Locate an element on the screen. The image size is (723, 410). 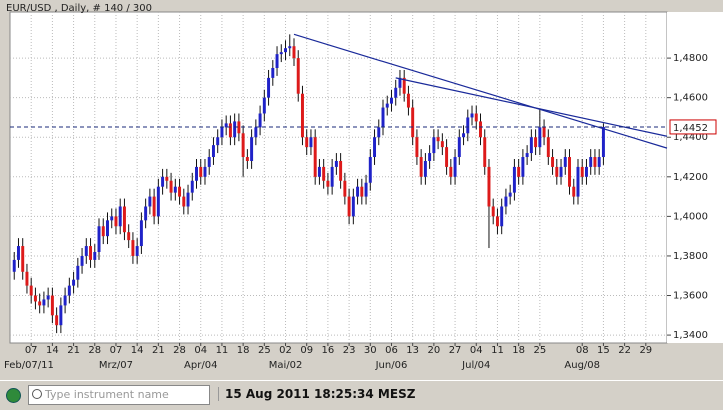
x-tick-label: 22 is located at coordinates (624, 350).